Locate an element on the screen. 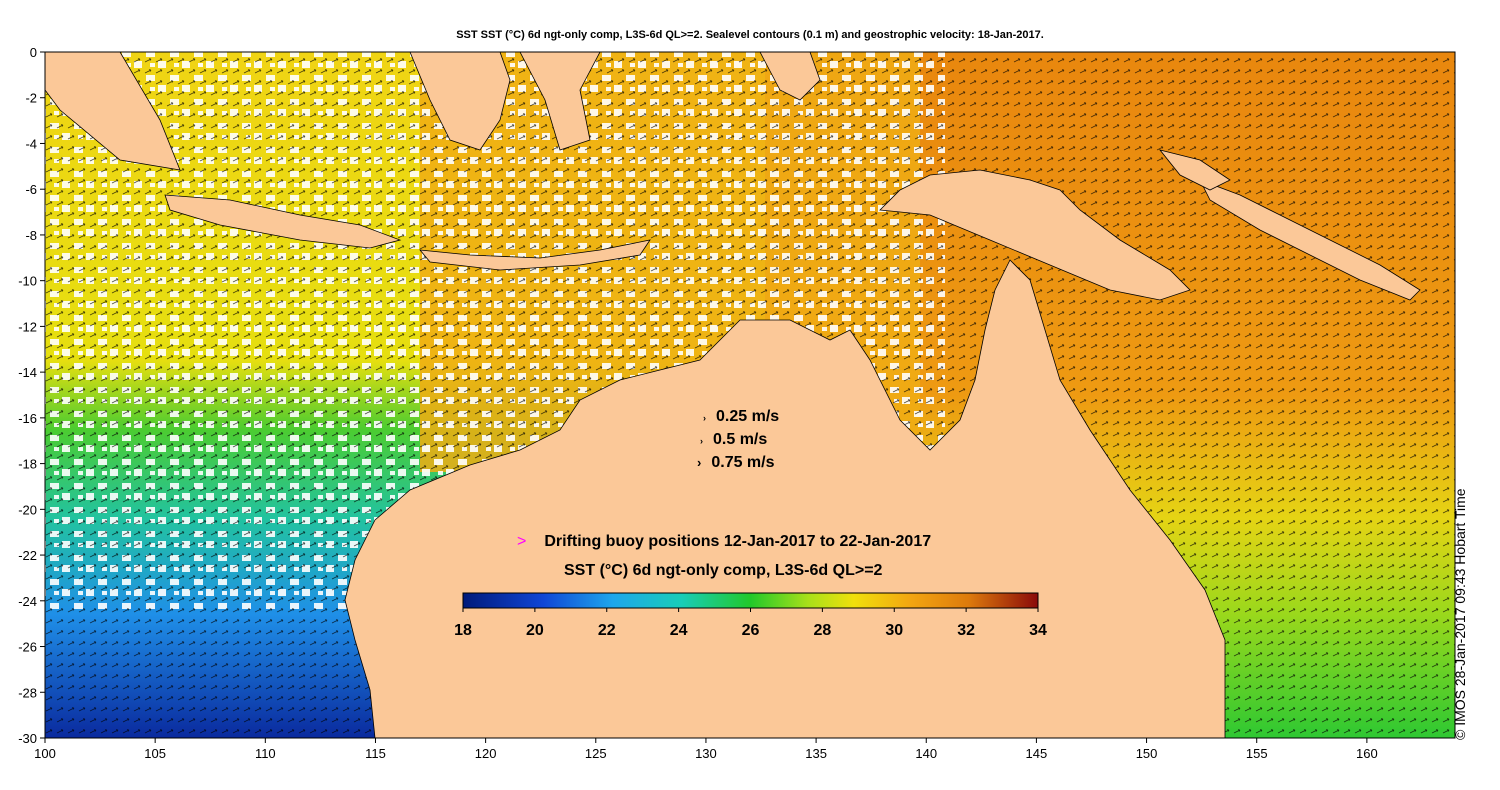  y-tick-label: -6 is located at coordinates (31, 189).